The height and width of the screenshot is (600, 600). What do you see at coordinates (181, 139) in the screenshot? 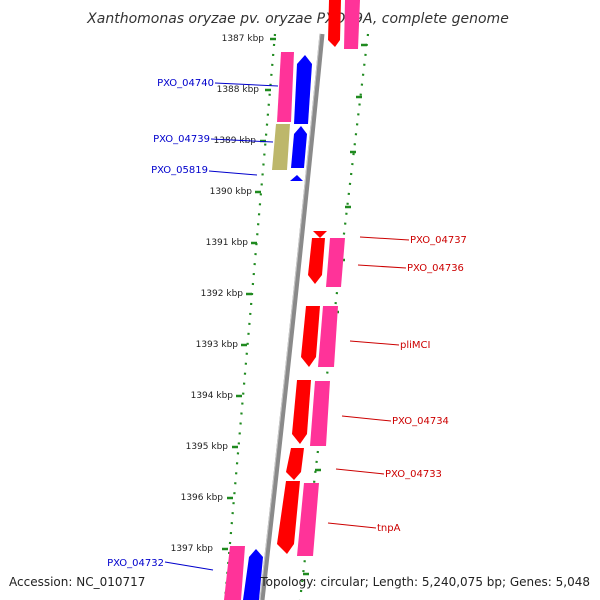
I see `gene-label-pxo-04739: PXO_04739` at bounding box center [181, 139].